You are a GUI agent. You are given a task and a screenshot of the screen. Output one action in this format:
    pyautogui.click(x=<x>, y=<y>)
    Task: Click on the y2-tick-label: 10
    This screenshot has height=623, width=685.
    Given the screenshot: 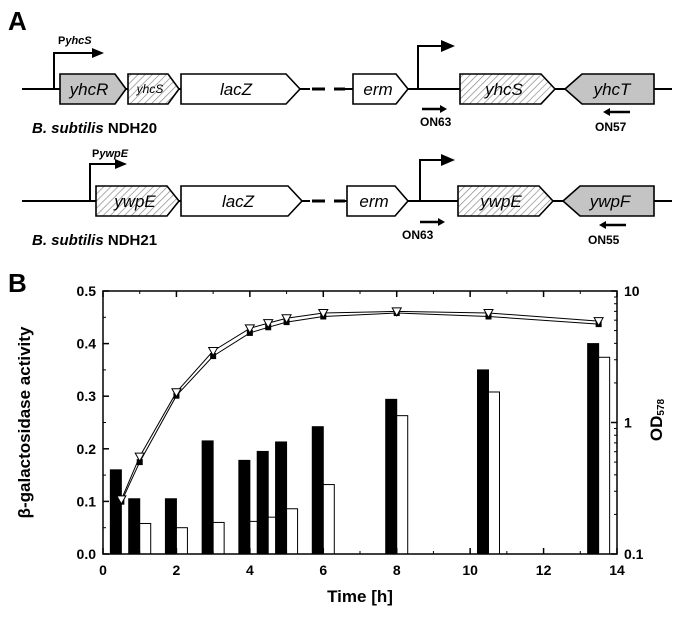 What is the action you would take?
    pyautogui.click(x=632, y=291)
    